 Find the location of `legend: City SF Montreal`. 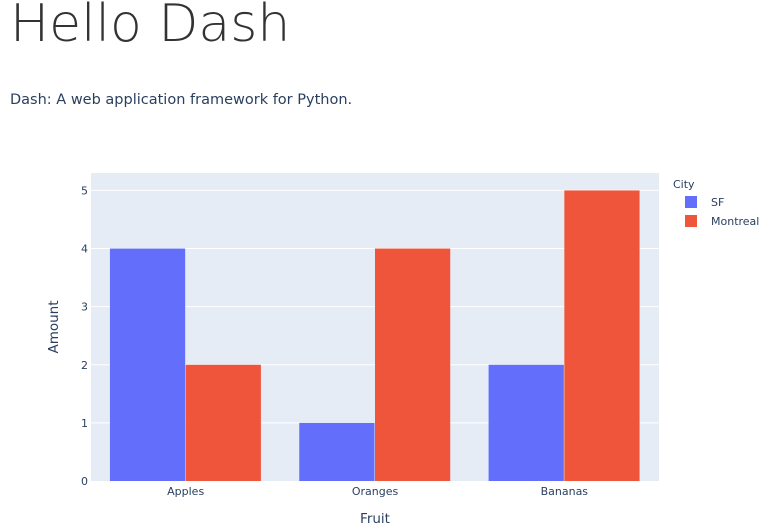

legend: City SF Montreal is located at coordinates (716, 203).